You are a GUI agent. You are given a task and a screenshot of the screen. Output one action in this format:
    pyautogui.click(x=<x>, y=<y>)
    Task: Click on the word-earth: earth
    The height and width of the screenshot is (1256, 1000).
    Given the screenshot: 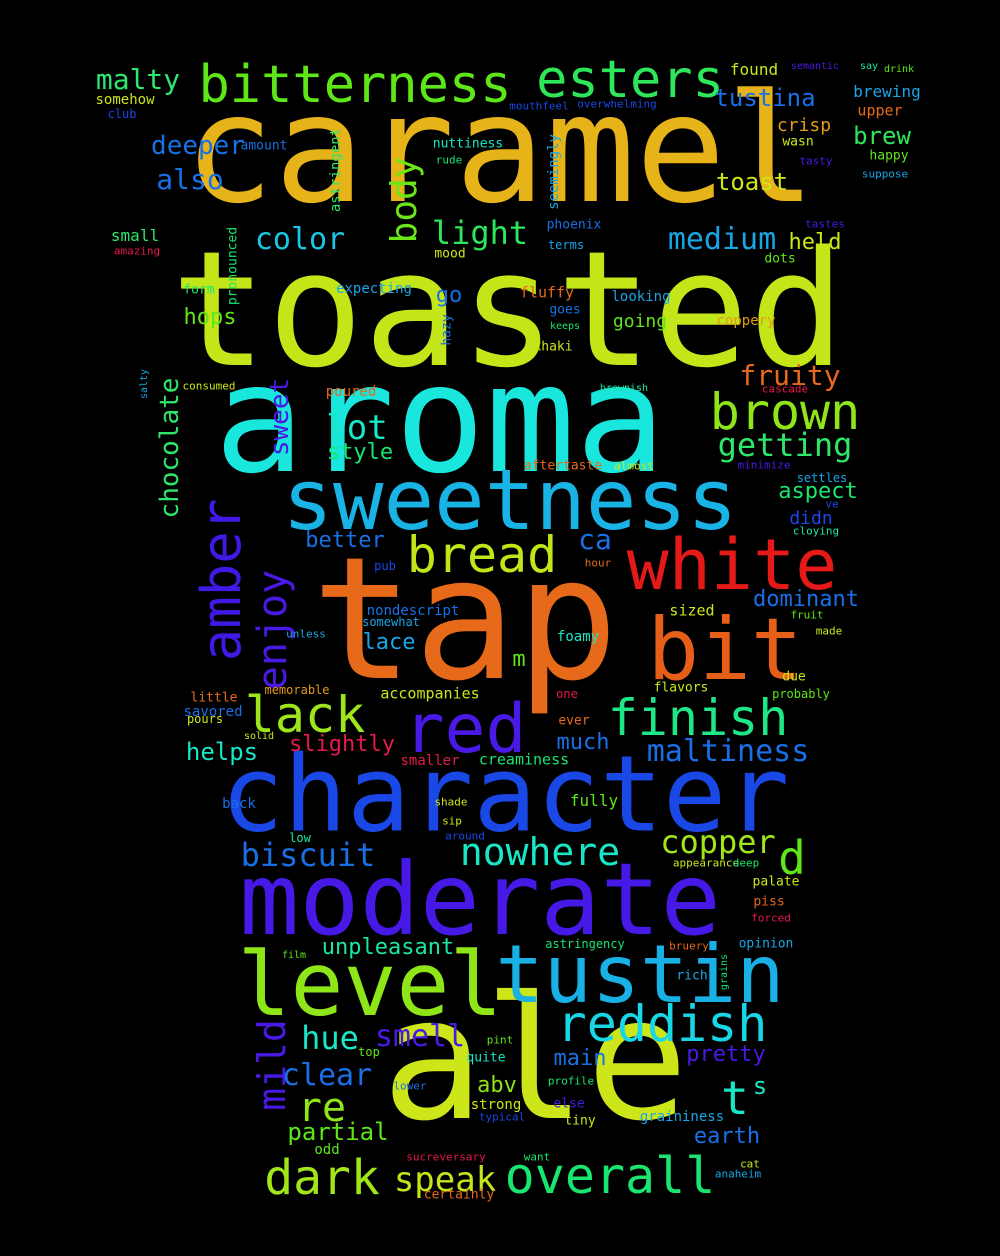 What is the action you would take?
    pyautogui.click(x=727, y=1136)
    